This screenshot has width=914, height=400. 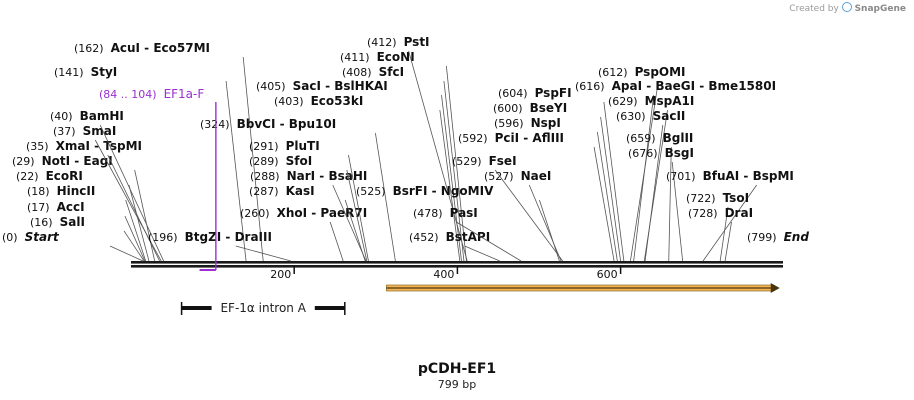 I want to click on enzyme-label: (525) BsrFI - NgoMIV, so click(x=425, y=191).